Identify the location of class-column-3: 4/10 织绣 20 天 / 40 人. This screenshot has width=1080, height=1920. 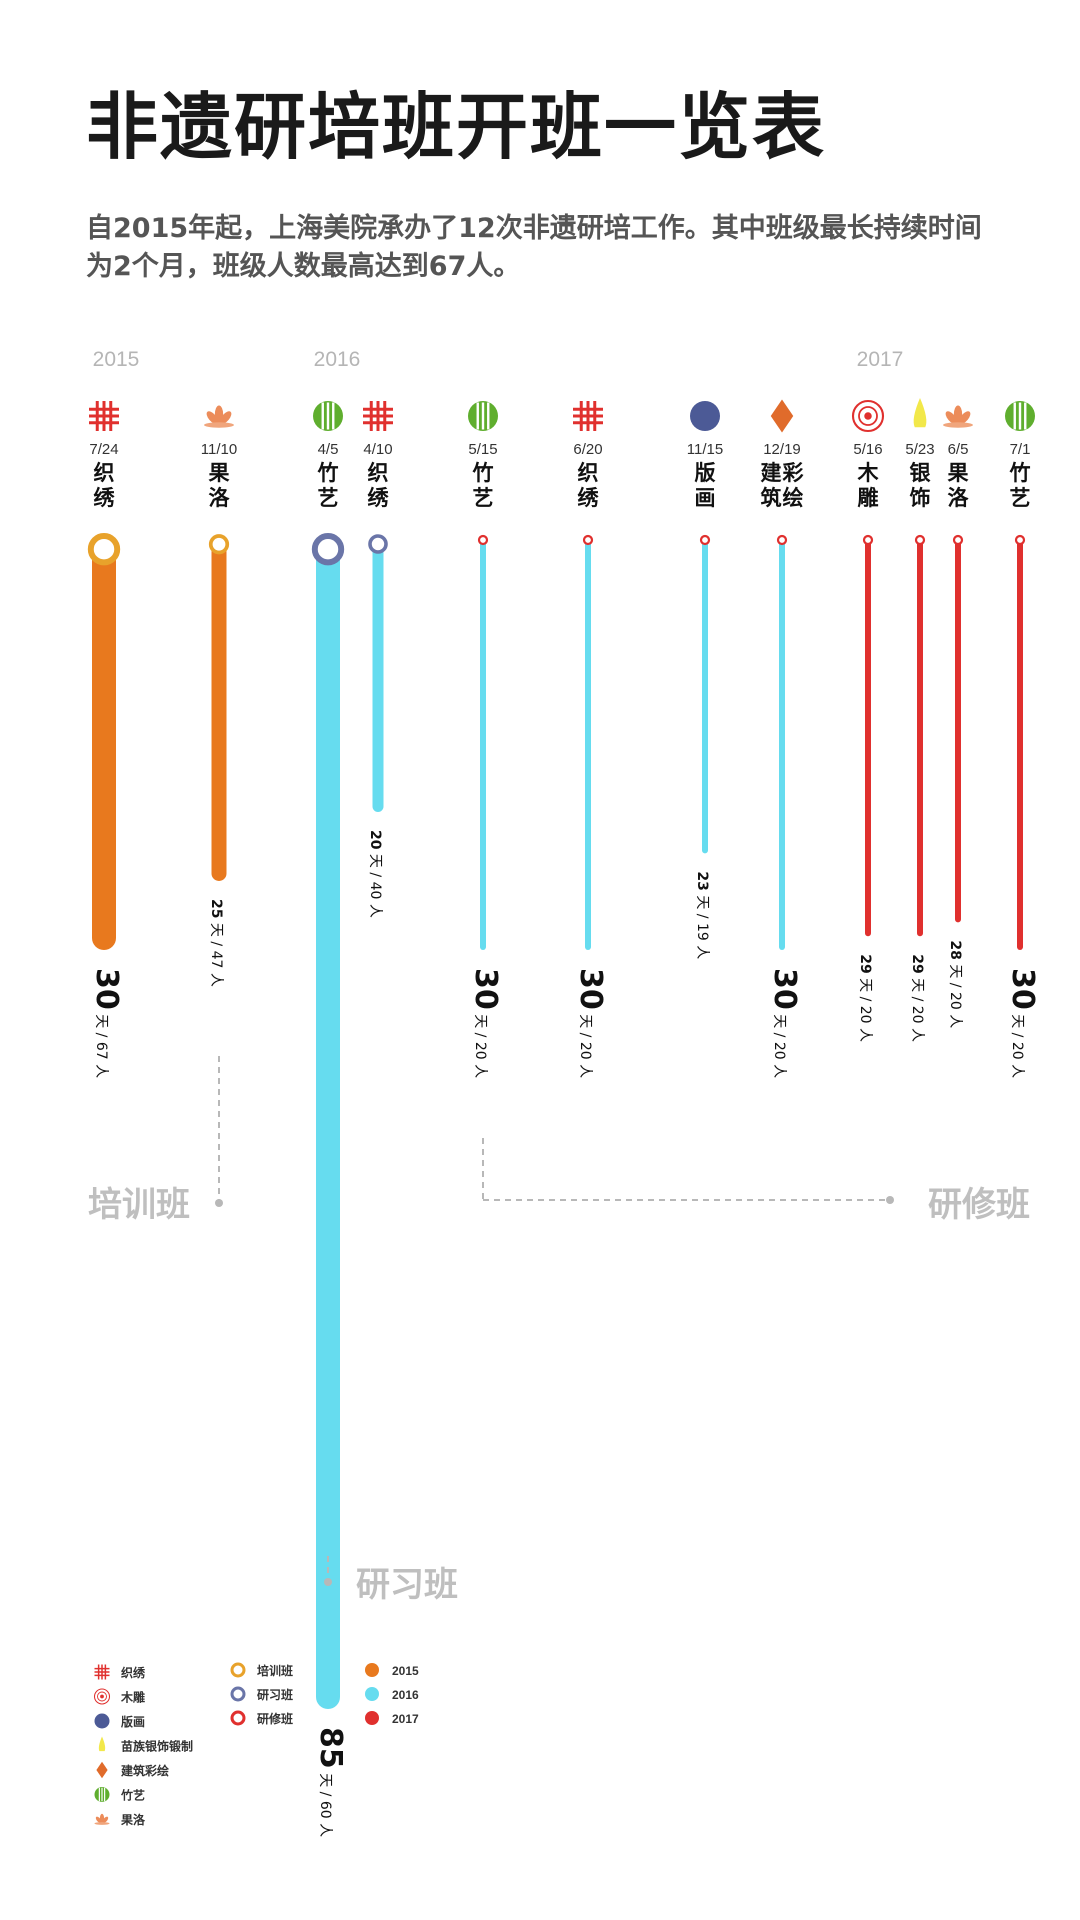
(378, 659).